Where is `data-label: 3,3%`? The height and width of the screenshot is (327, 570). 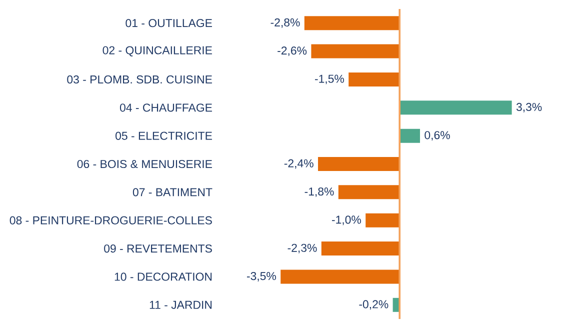 data-label: 3,3% is located at coordinates (529, 107).